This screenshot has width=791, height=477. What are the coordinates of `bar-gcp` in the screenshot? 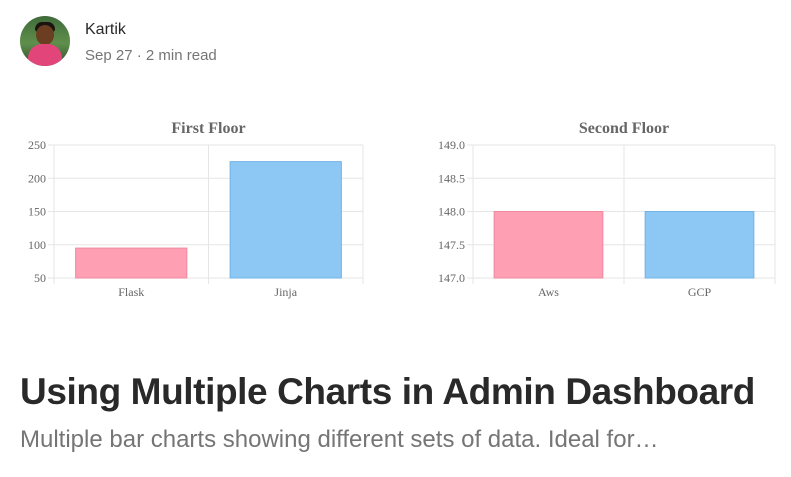 It's located at (699, 245).